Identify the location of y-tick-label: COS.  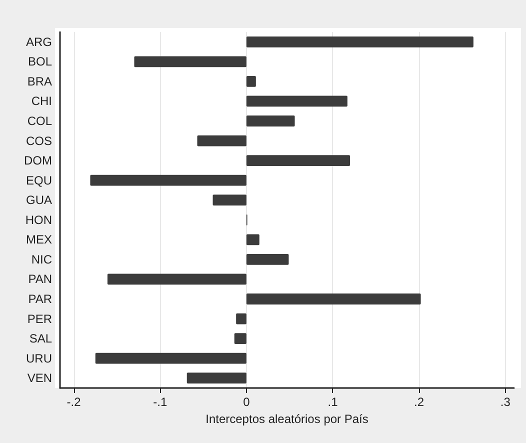
(39, 141).